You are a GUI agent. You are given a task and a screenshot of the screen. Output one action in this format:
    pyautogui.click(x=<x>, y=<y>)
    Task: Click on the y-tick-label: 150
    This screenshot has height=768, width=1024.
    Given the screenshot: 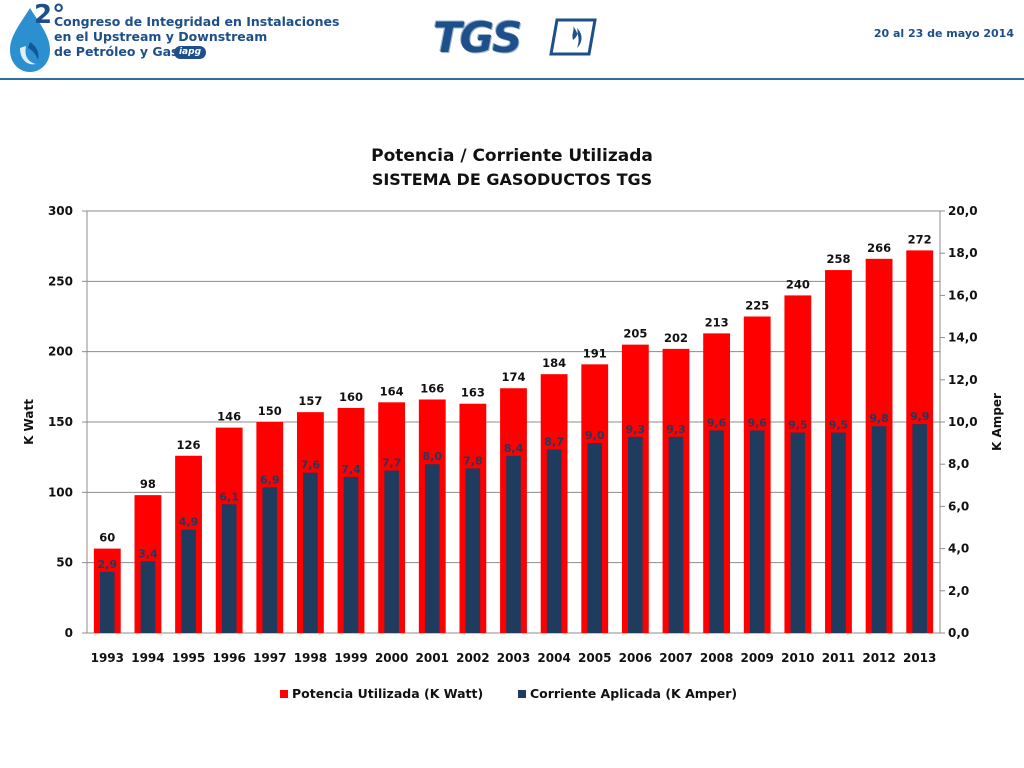 What is the action you would take?
    pyautogui.click(x=60, y=422)
    